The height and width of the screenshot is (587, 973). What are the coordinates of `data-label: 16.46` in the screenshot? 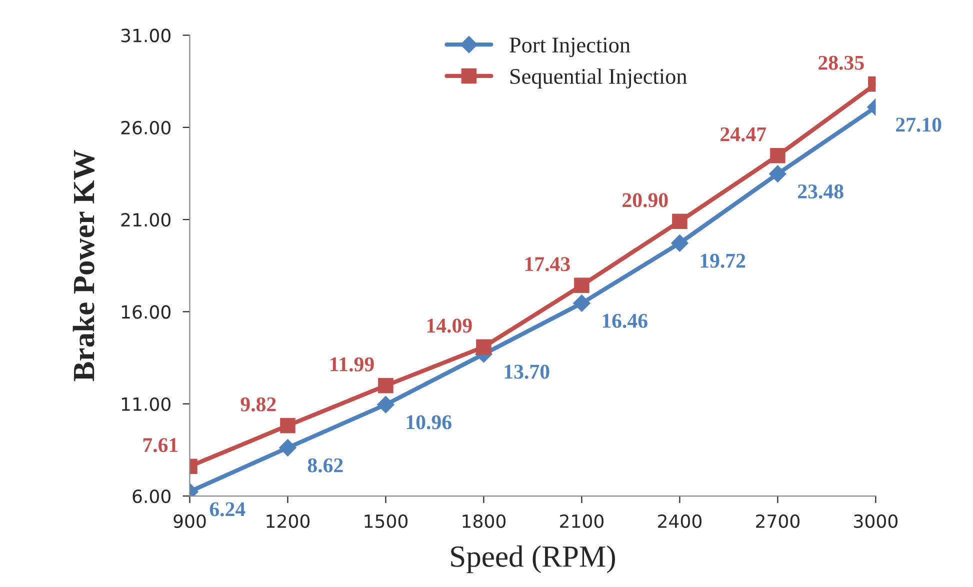 It's located at (625, 321).